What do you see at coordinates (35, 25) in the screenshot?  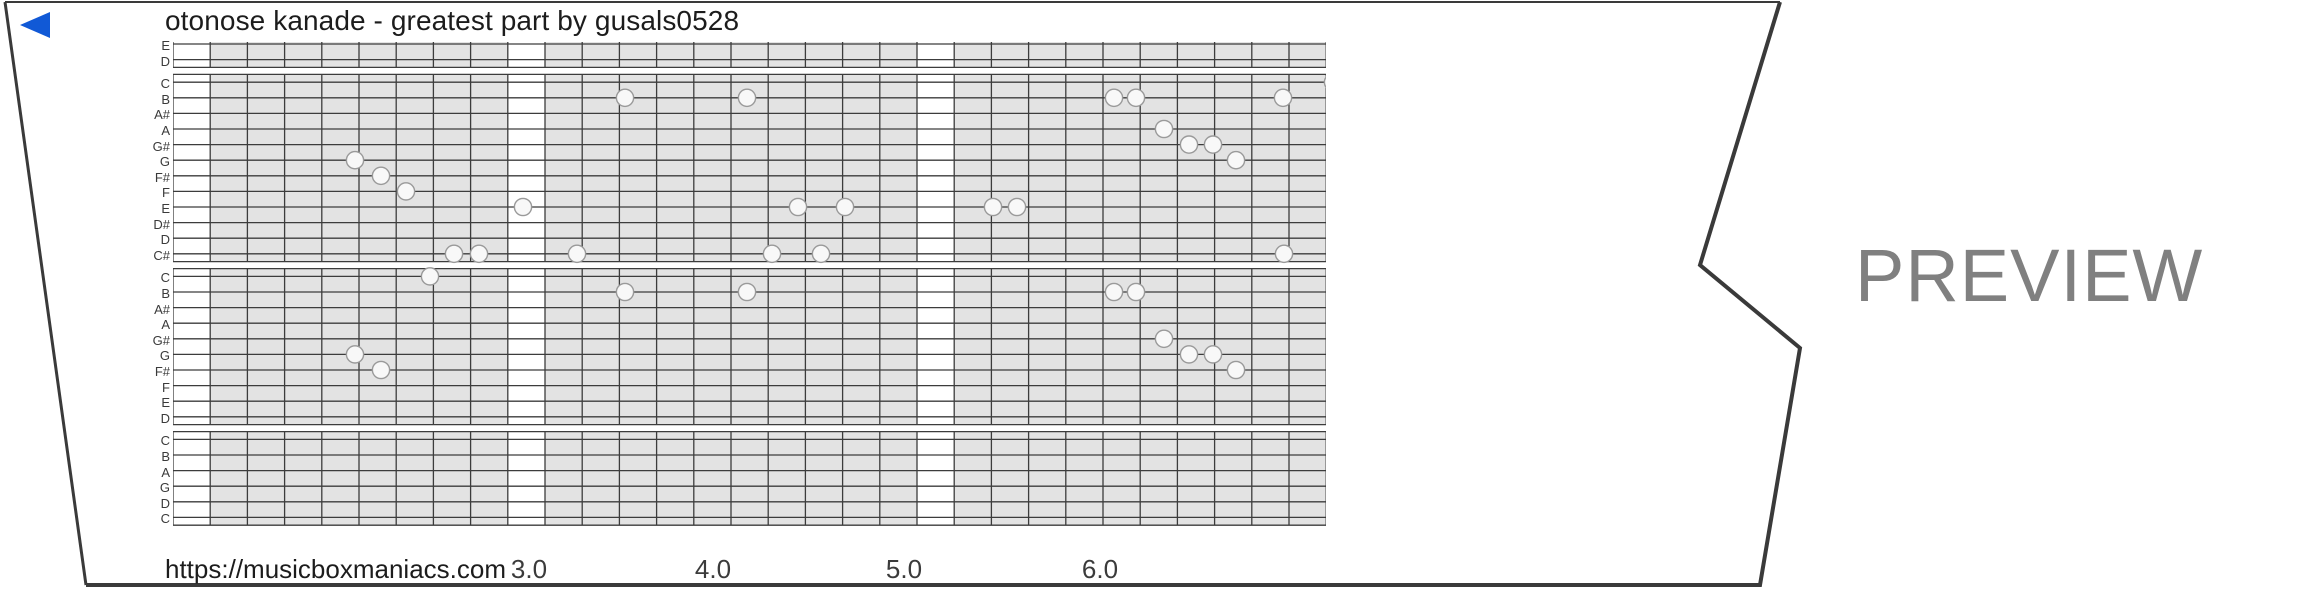 I see `back-arrow-icon` at bounding box center [35, 25].